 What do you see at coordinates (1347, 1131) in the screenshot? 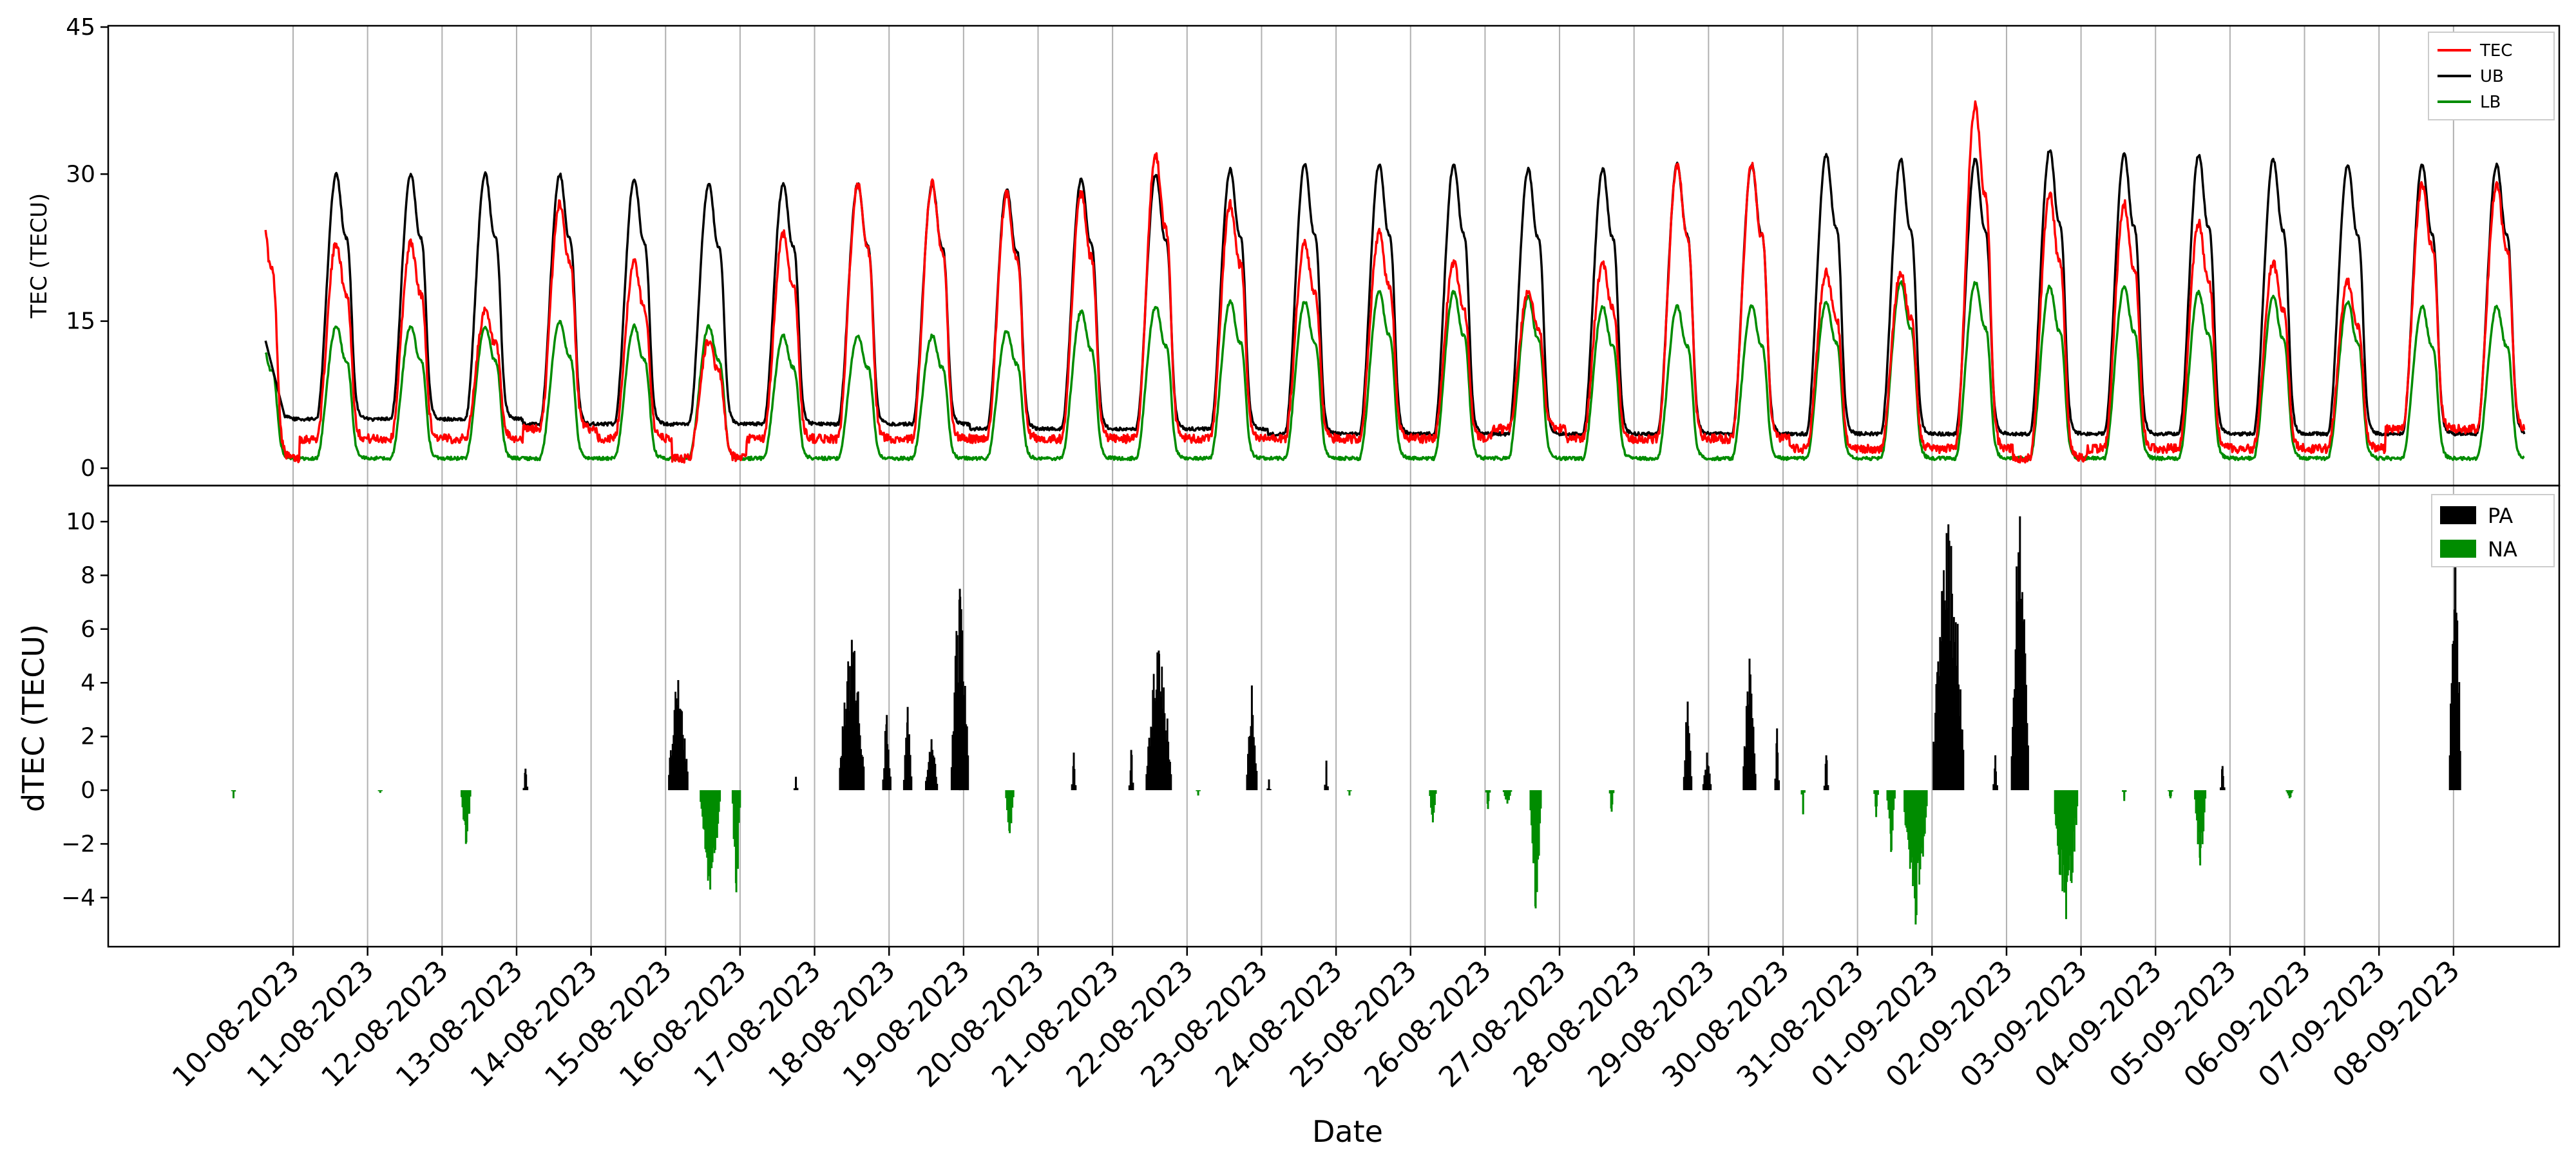
I see `x-axis-label: Date` at bounding box center [1347, 1131].